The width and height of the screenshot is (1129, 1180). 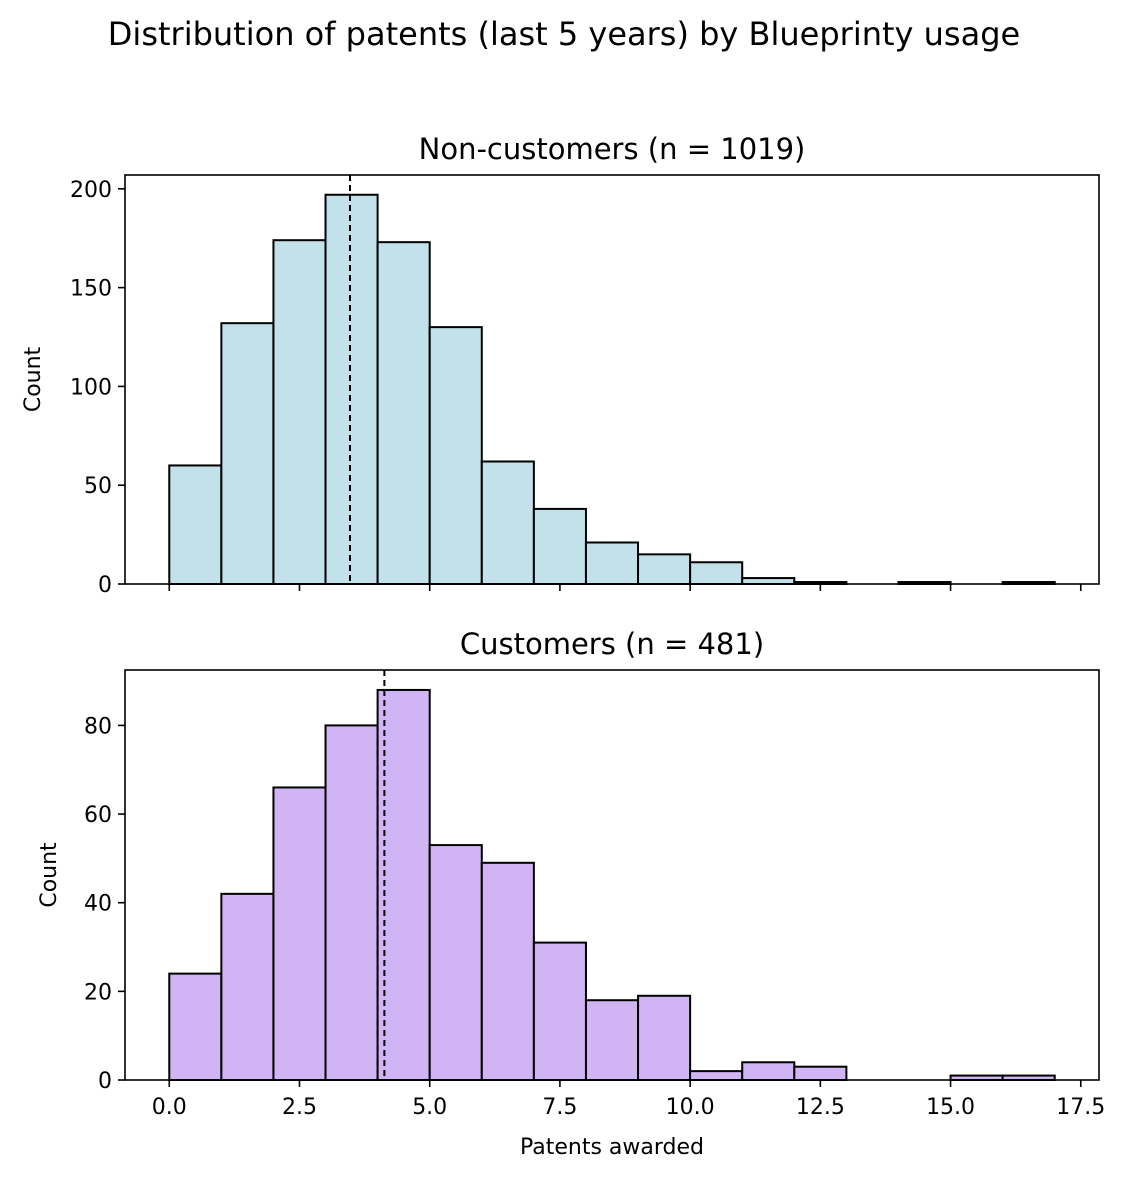 I want to click on x-tick-label: 17.5, so click(x=1080, y=1107).